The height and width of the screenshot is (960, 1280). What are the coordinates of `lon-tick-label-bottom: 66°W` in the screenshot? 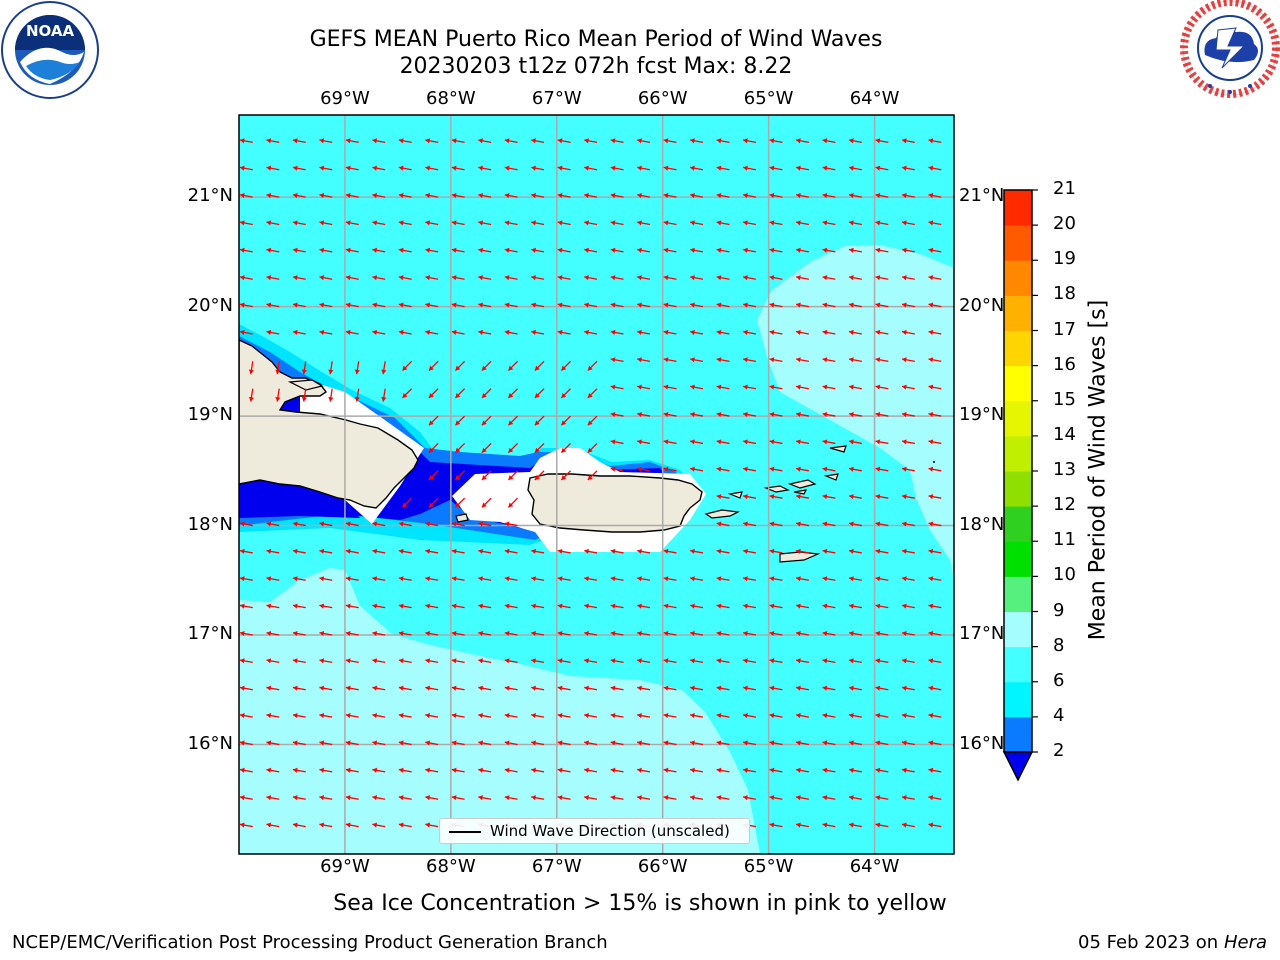 It's located at (662, 866).